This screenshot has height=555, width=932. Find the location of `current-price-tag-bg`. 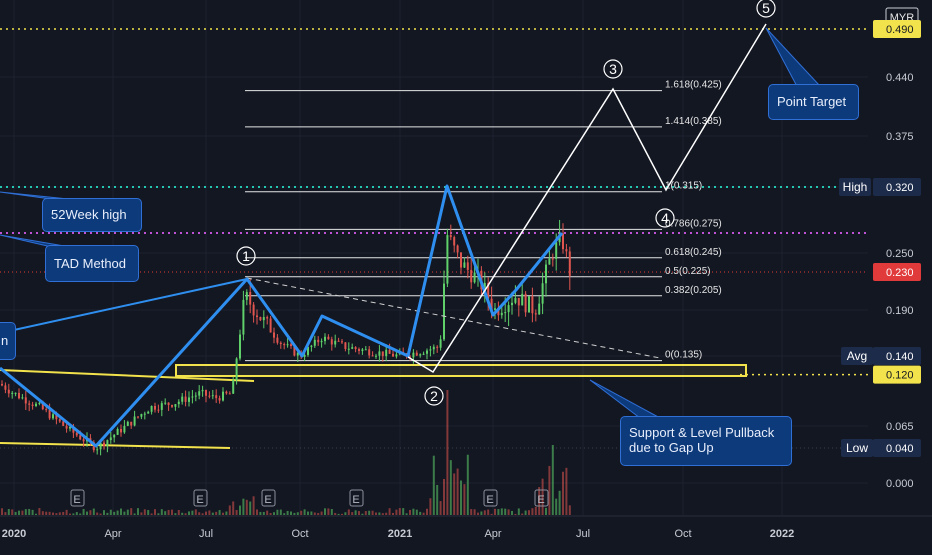

current-price-tag-bg is located at coordinates (897, 272).